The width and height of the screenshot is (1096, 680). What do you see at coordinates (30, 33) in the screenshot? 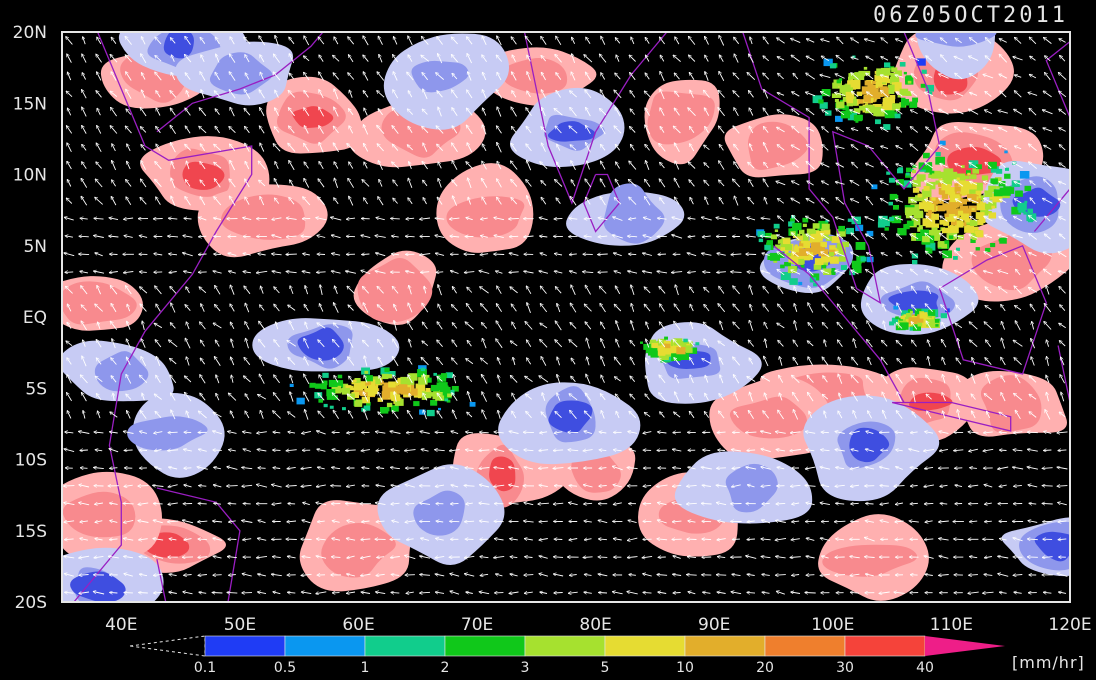
I see `latitude-tick-label: 20N` at bounding box center [30, 33].